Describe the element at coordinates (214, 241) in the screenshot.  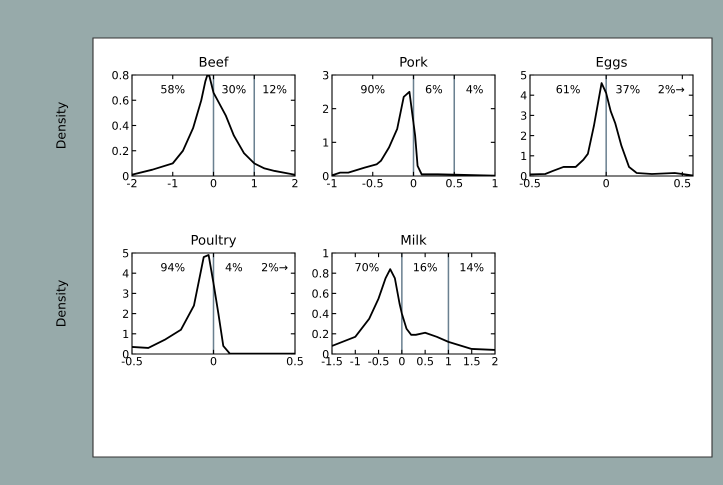
I see `chart-title: Poultry` at that location.